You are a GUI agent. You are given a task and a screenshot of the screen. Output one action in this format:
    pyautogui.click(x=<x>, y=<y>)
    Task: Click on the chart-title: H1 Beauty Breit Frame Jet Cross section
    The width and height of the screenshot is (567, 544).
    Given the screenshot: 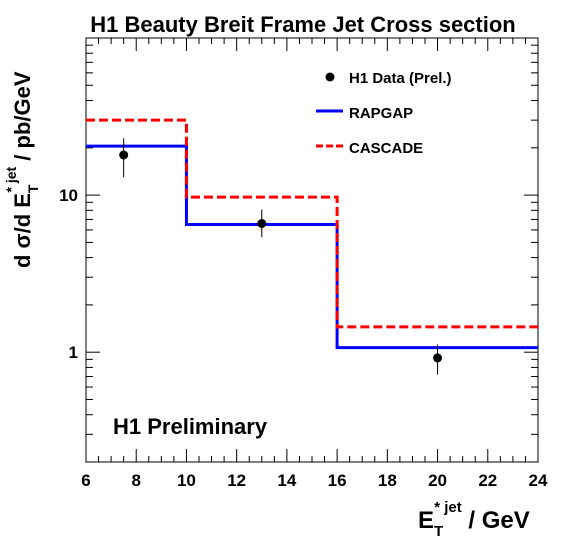 What is the action you would take?
    pyautogui.click(x=303, y=24)
    